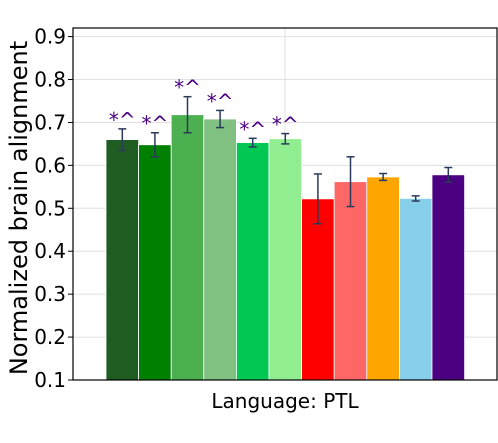  Describe the element at coordinates (50, 251) in the screenshot. I see `y-tick-label: 0.4` at that location.